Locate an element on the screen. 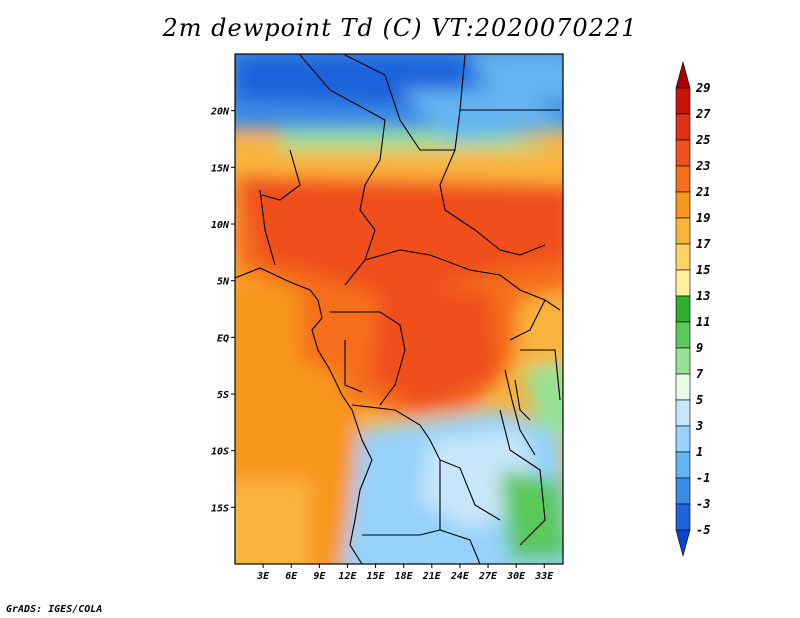 This screenshot has width=800, height=618. colorbar-label: 23 is located at coordinates (702, 166).